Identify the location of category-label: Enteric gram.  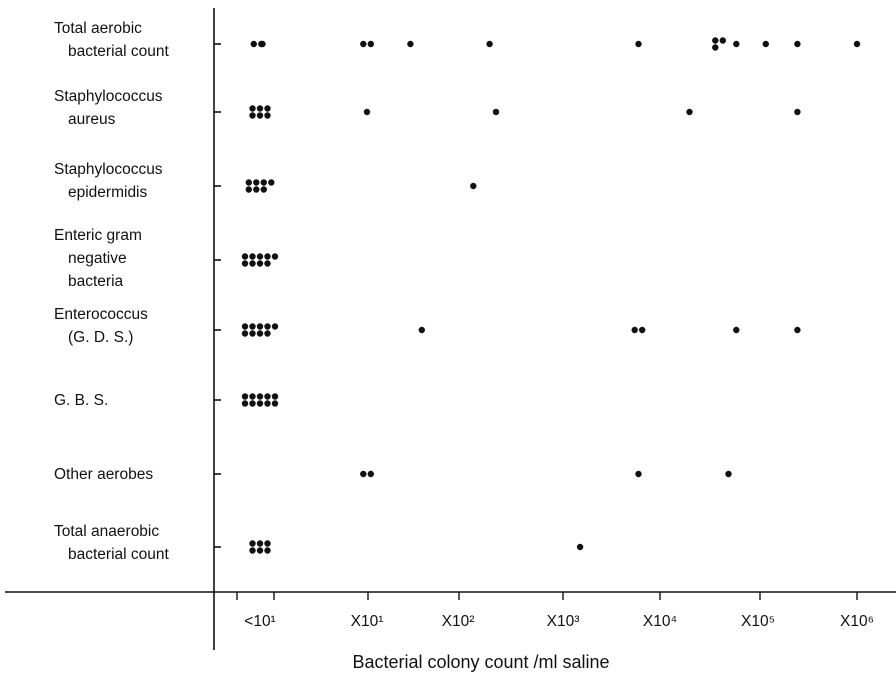
(98, 235).